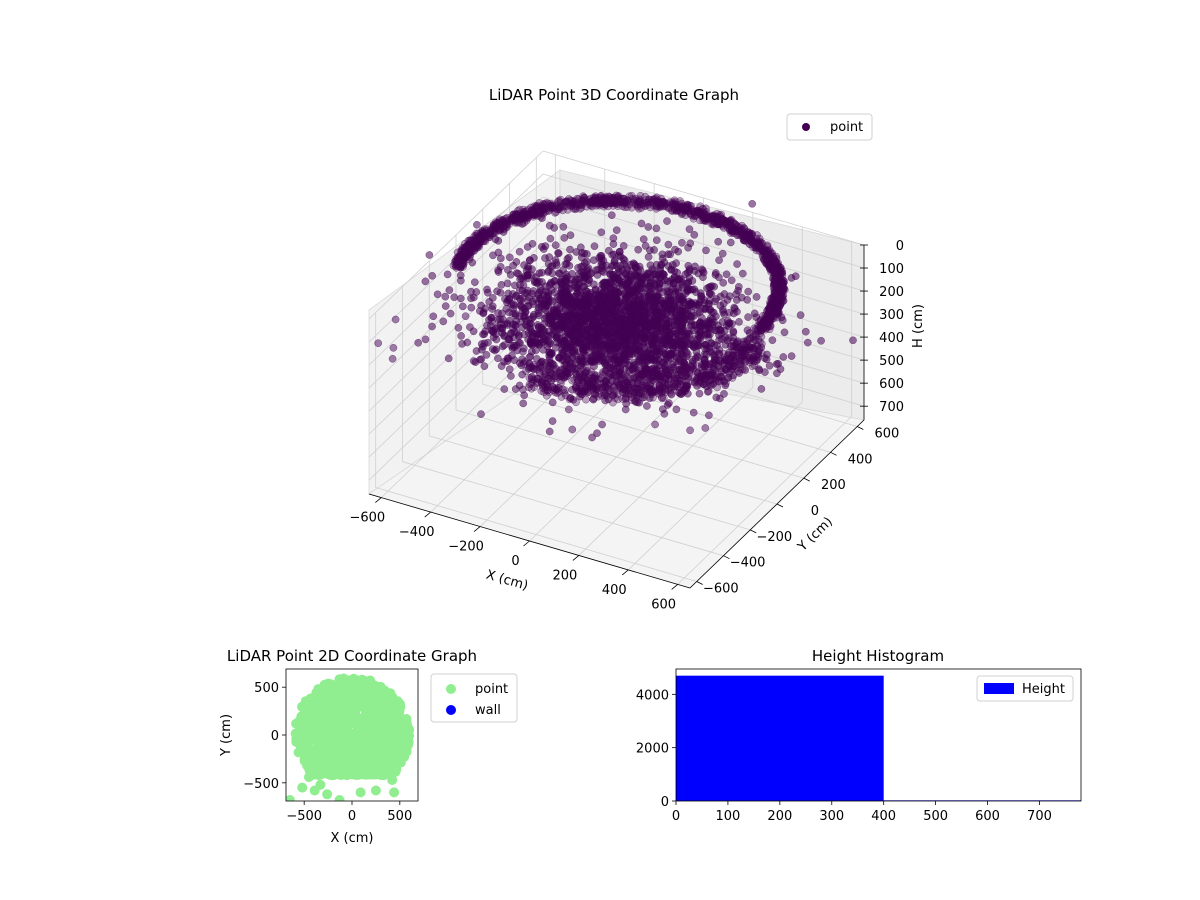 This screenshot has height=900, width=1200. Describe the element at coordinates (891, 384) in the screenshot. I see `h-tick-label-3d: 600` at that location.